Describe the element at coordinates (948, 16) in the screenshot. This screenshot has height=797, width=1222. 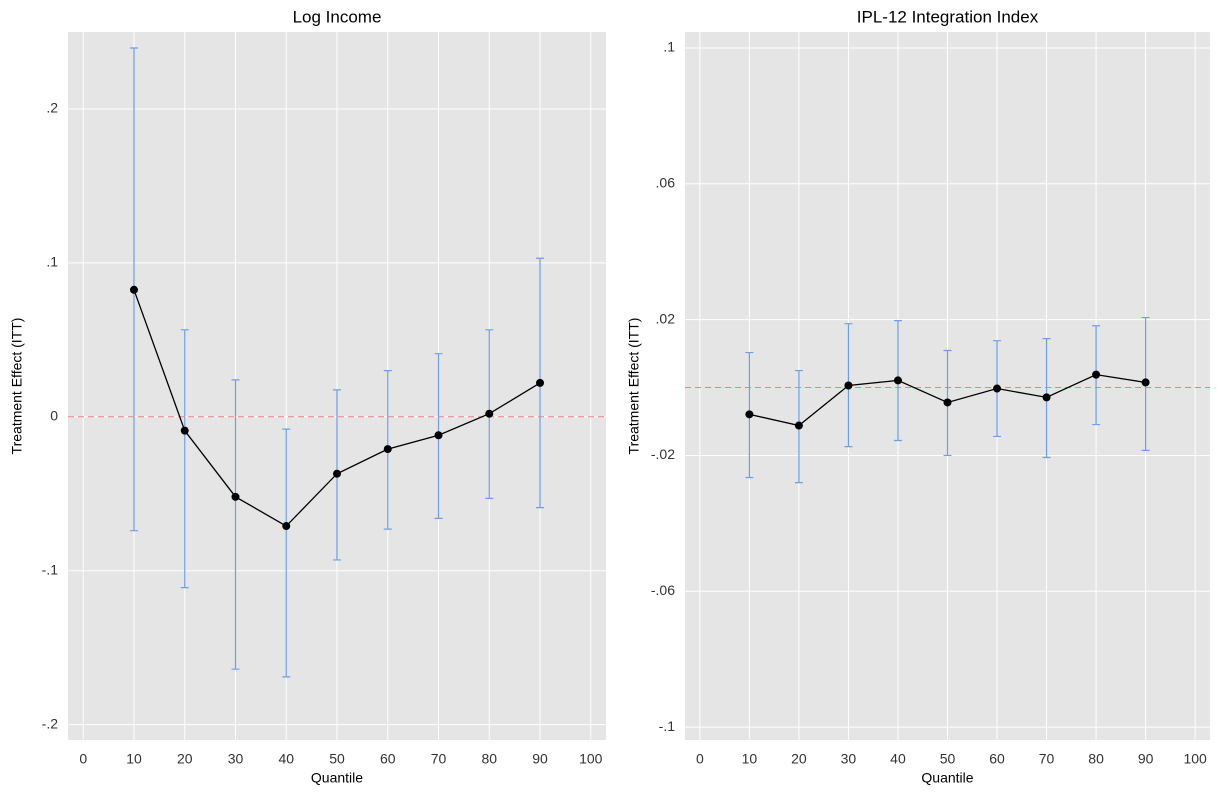
I see `chart-title: IPL-12 Integration Index` at that location.